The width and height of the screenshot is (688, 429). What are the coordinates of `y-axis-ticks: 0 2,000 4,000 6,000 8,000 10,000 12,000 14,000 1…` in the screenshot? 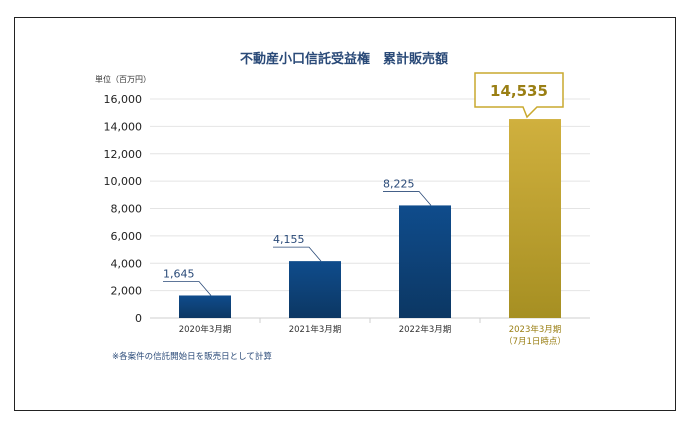 It's located at (123, 209).